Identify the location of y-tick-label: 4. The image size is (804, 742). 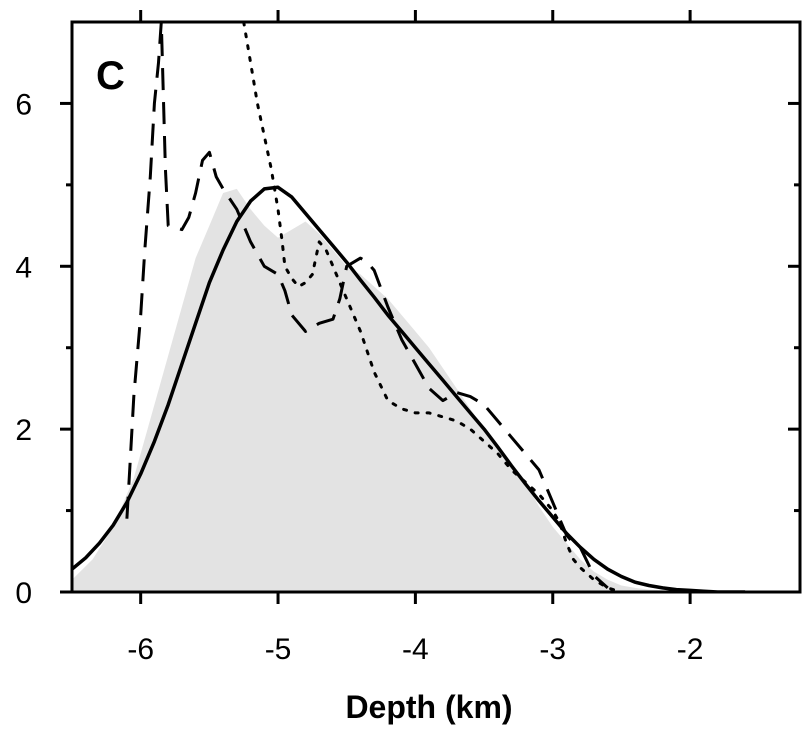
(23, 267).